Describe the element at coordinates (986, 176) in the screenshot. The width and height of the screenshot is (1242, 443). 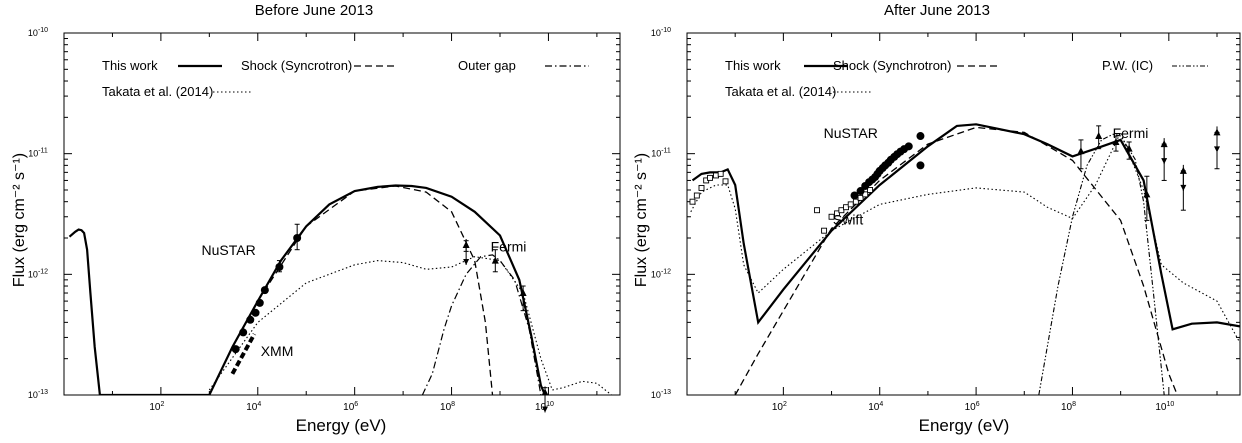
I see `instrument-labels: NuSTAR Swift Fermi` at that location.